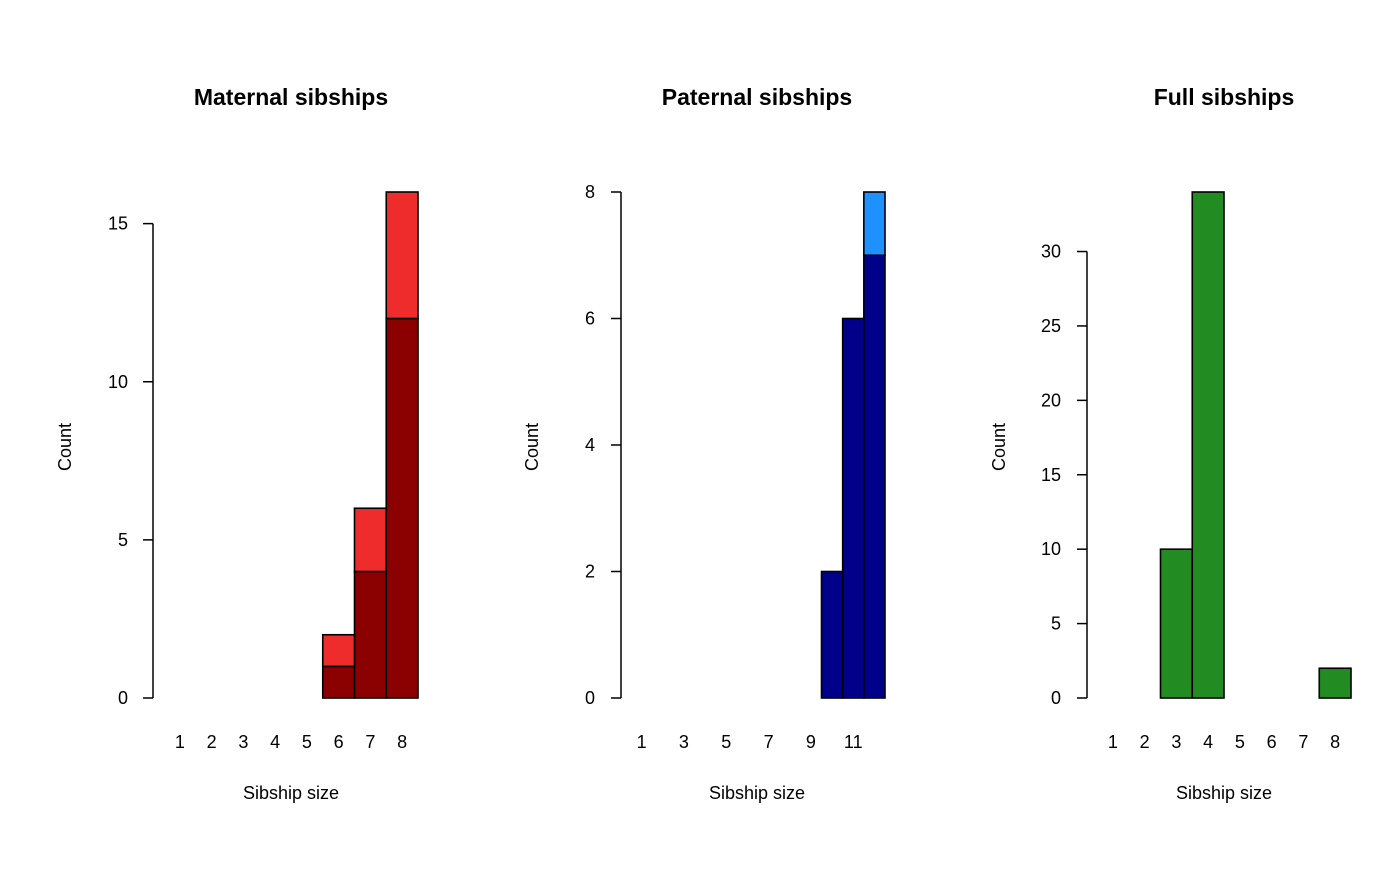 The height and width of the screenshot is (871, 1400). Describe the element at coordinates (590, 445) in the screenshot. I see `y-tick-label: 4` at that location.